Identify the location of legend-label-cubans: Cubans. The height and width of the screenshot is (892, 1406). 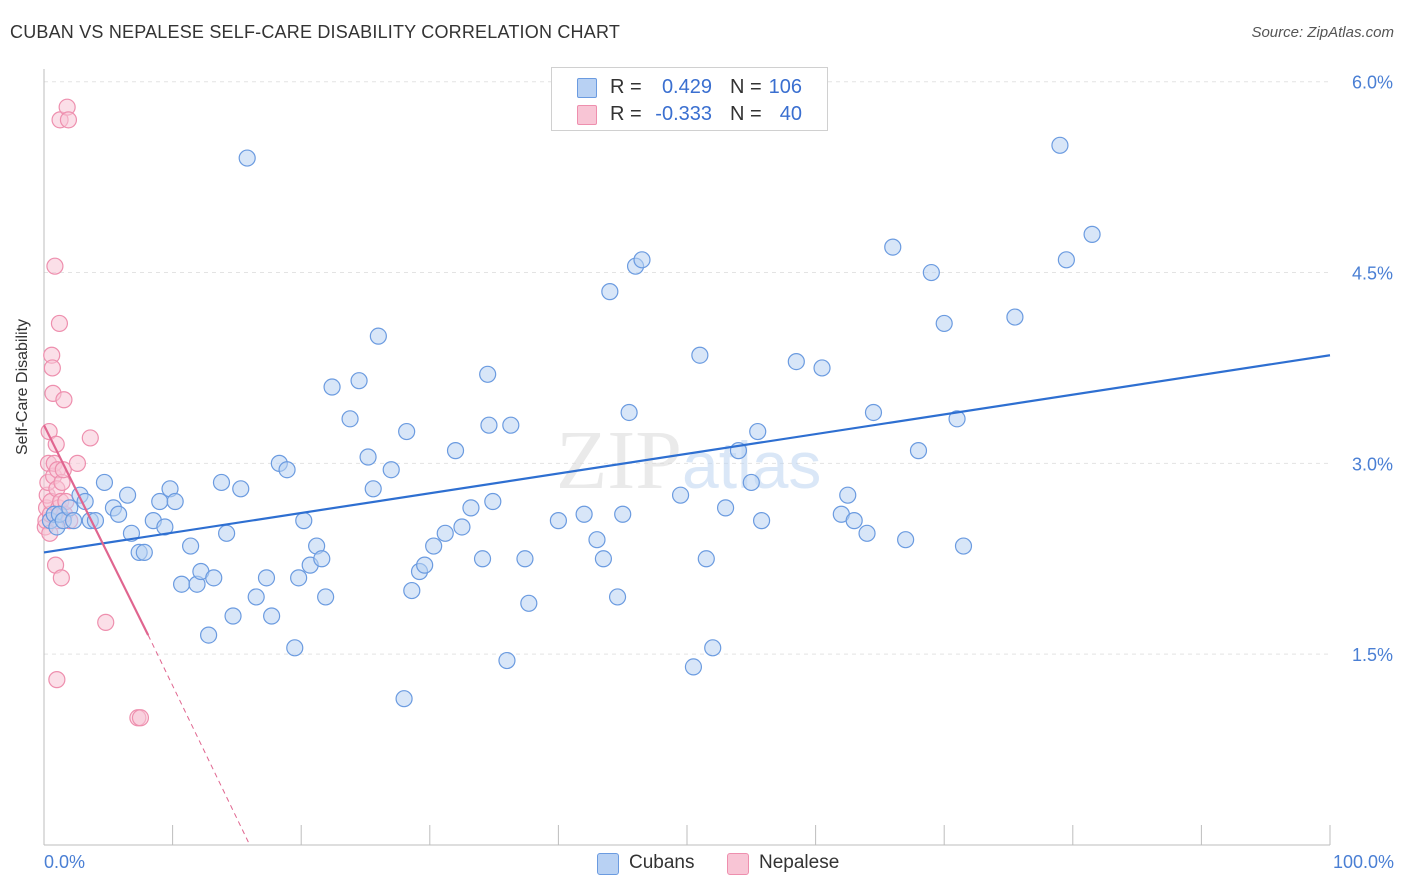
(662, 862).